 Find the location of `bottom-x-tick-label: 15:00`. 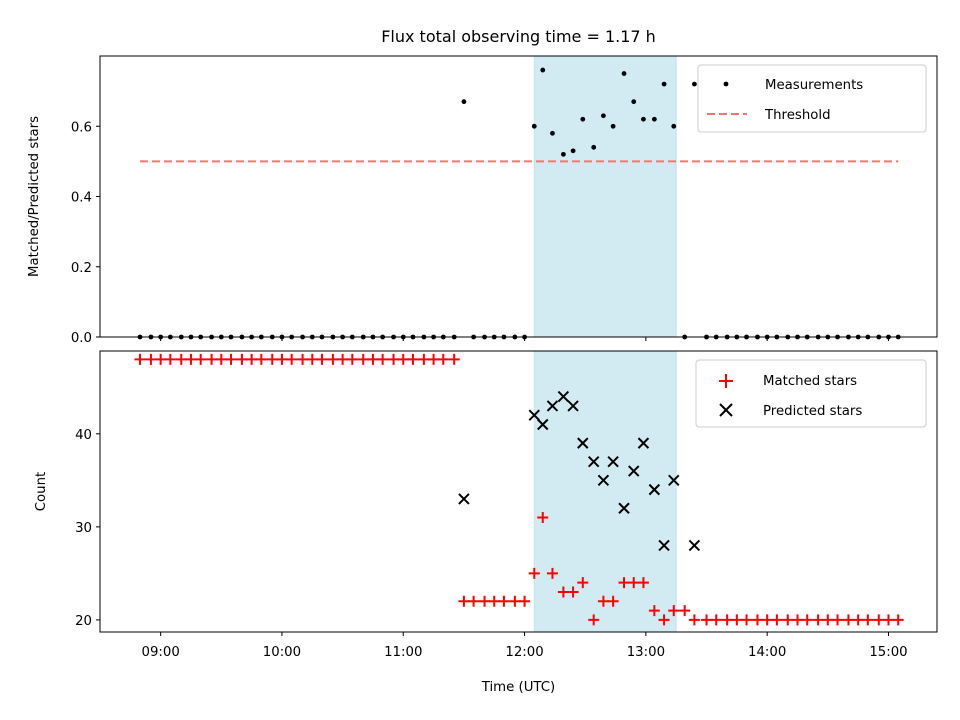

bottom-x-tick-label: 15:00 is located at coordinates (888, 652).